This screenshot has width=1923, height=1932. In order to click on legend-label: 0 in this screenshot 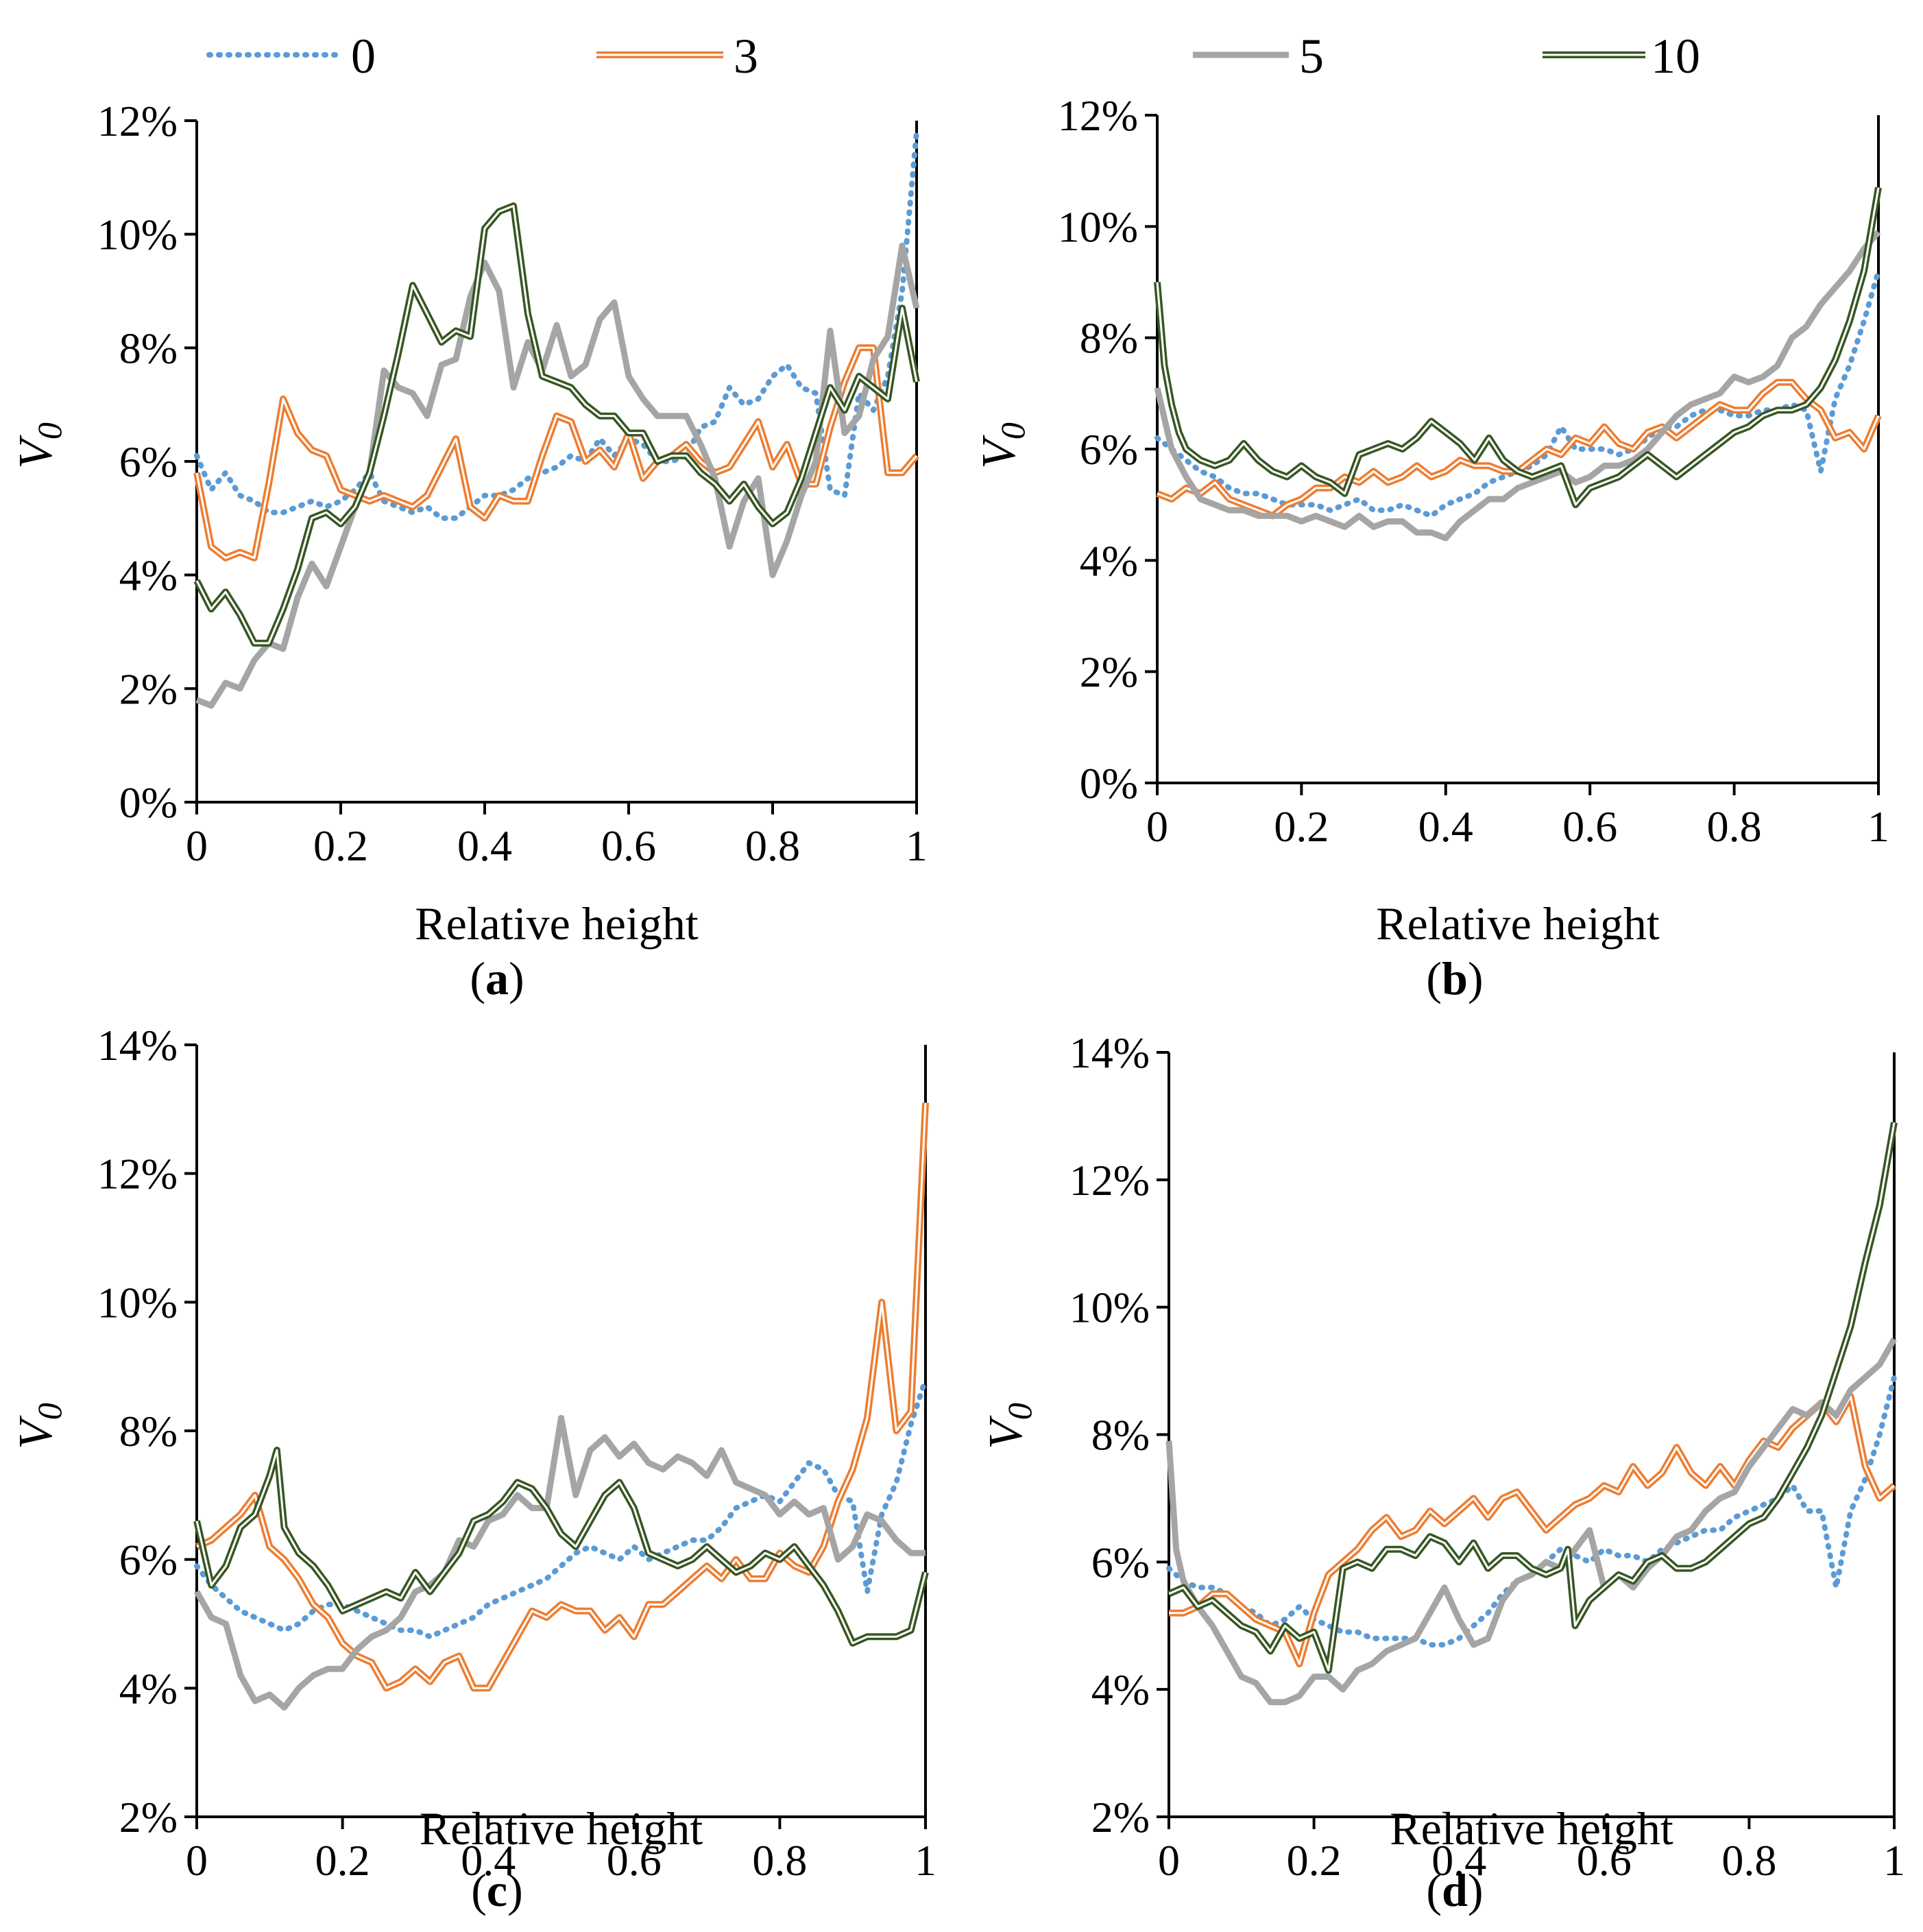, I will do `click(363, 56)`.